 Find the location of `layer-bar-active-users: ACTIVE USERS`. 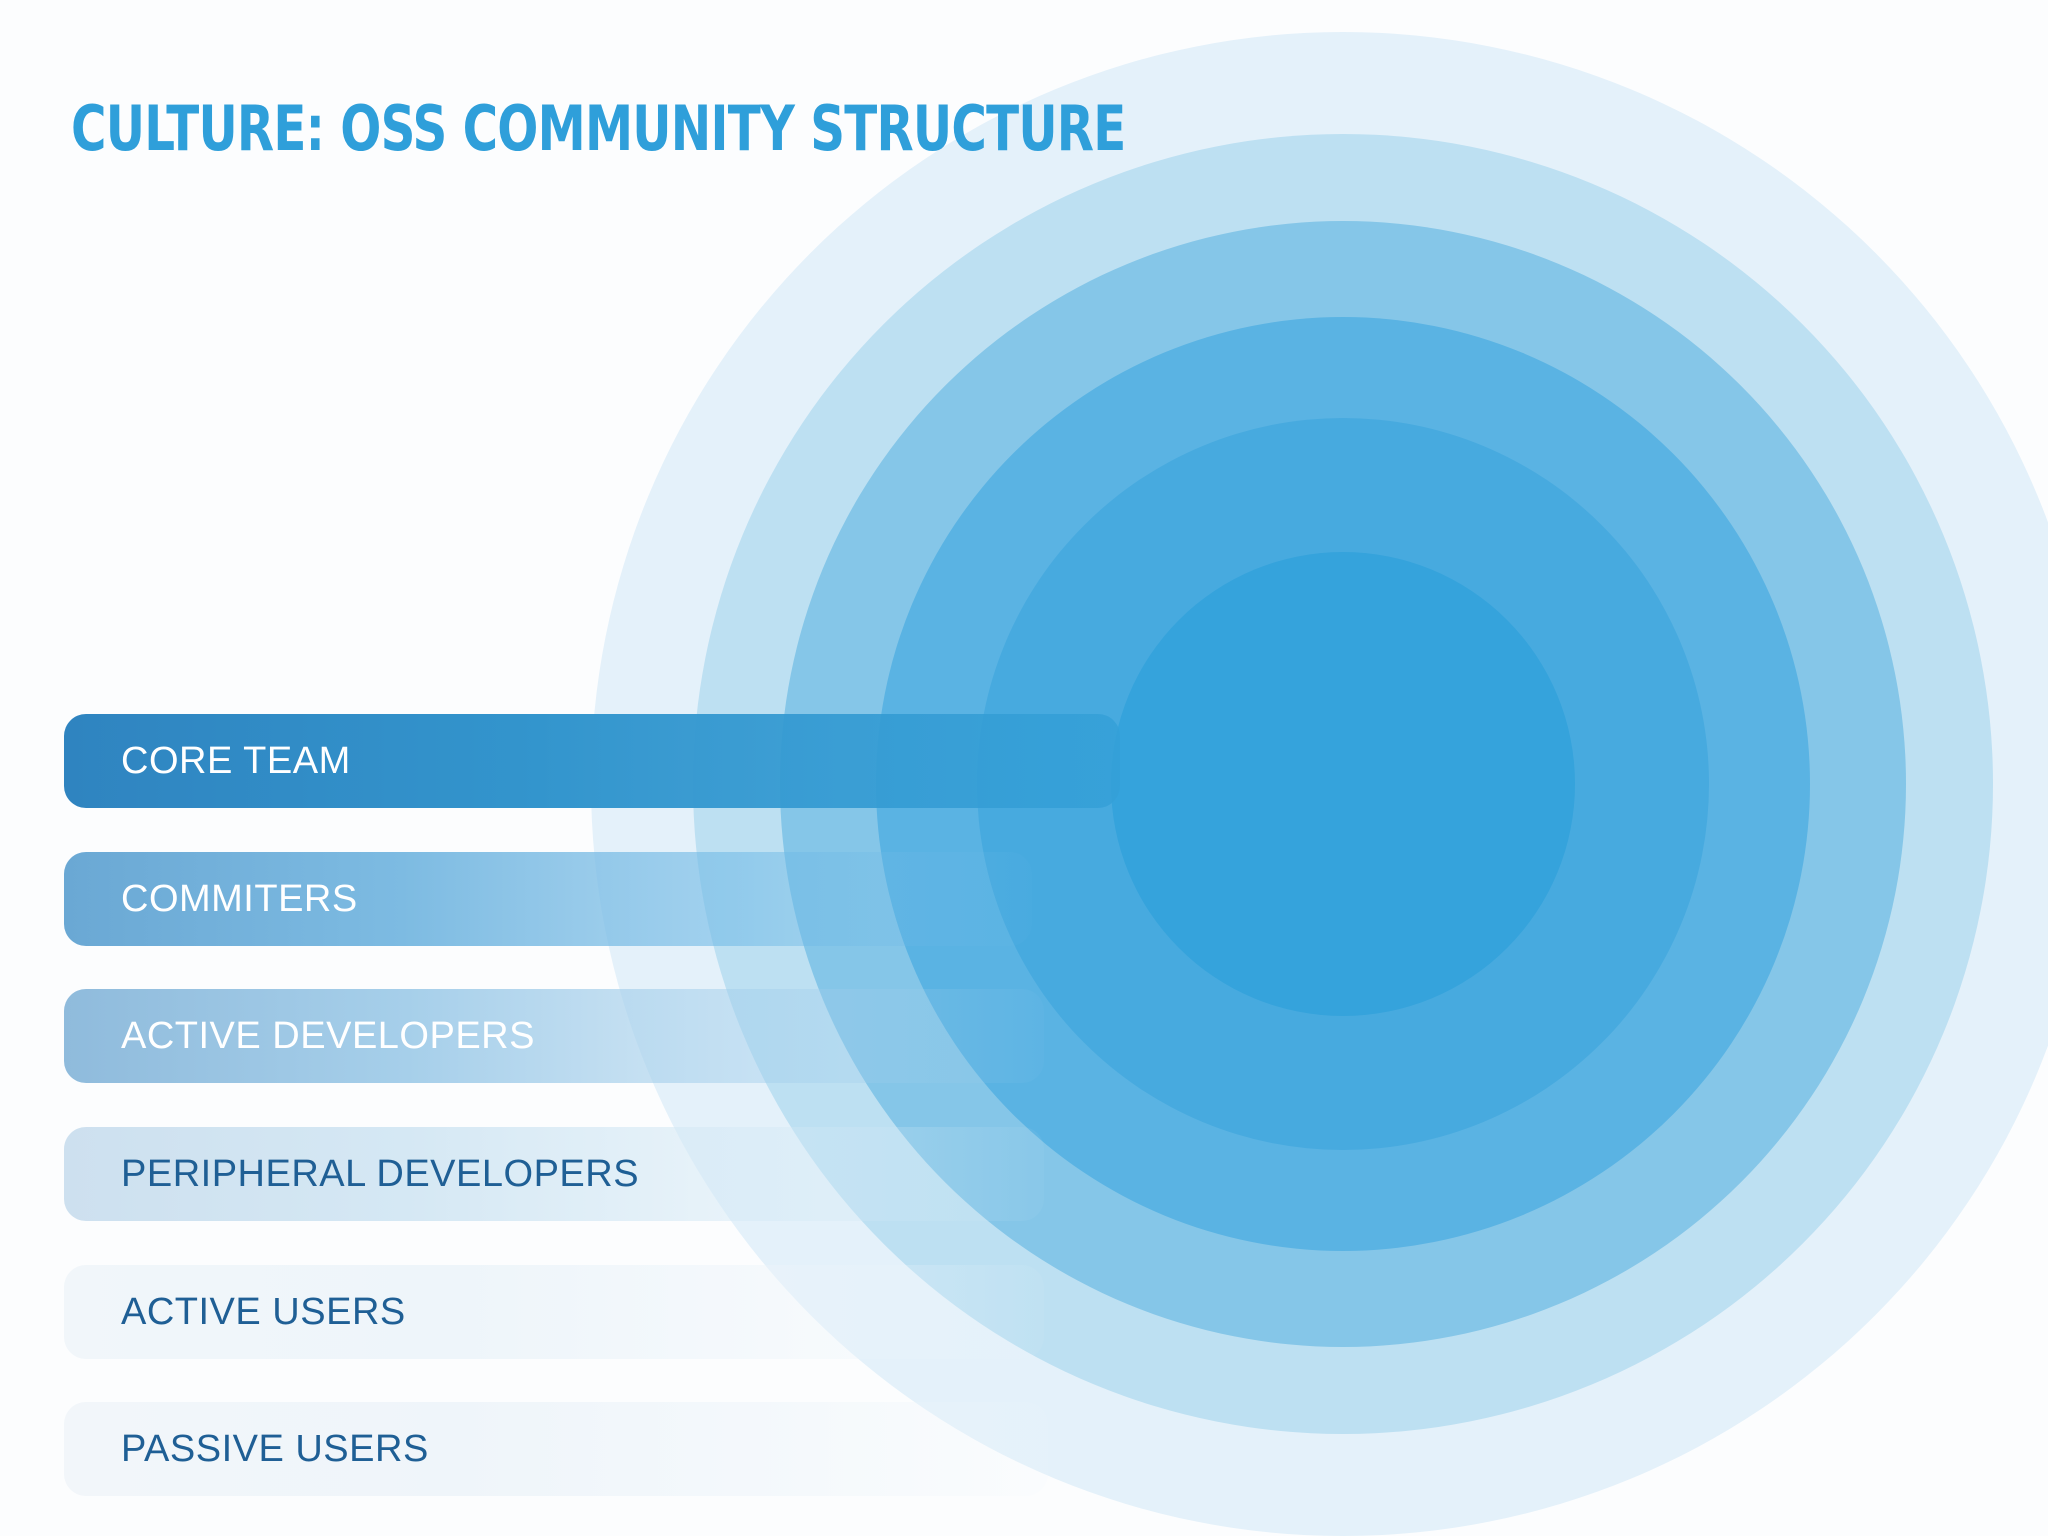

layer-bar-active-users: ACTIVE USERS is located at coordinates (554, 1312).